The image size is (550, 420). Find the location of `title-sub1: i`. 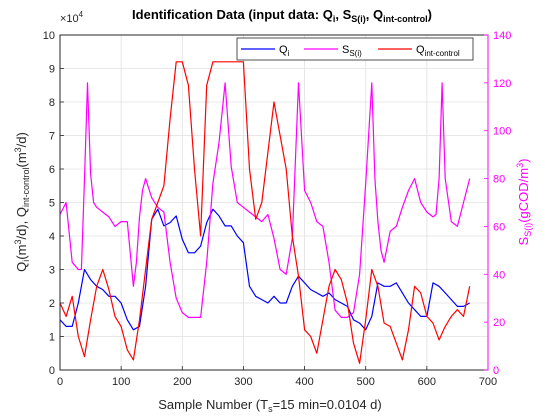

title-sub1: i is located at coordinates (334, 19).